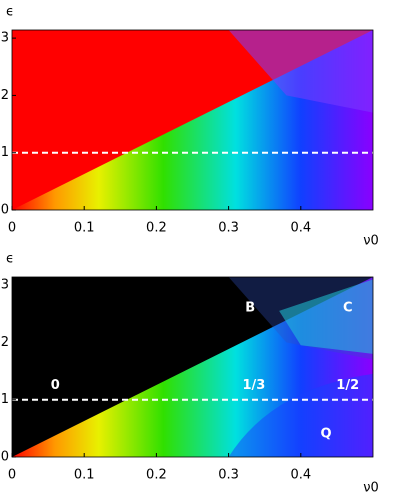  What do you see at coordinates (326, 434) in the screenshot?
I see `annotation: Q` at bounding box center [326, 434].